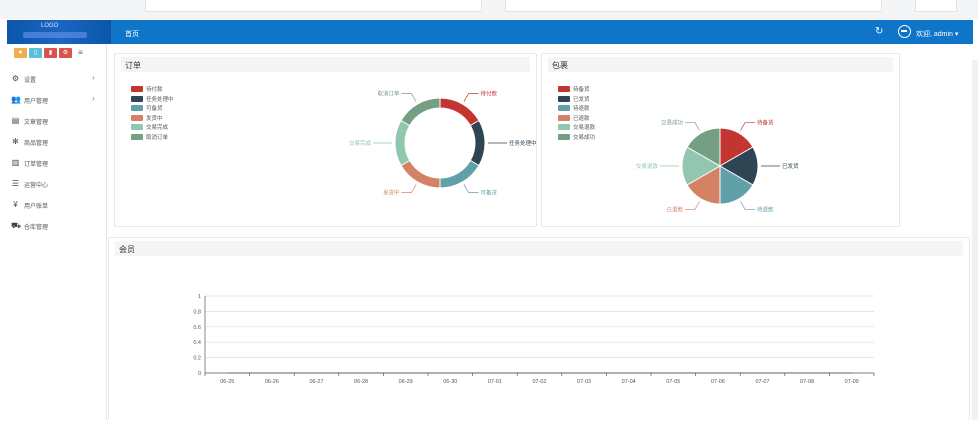  What do you see at coordinates (50, 53) in the screenshot?
I see `trash-icon: ▮` at bounding box center [50, 53].